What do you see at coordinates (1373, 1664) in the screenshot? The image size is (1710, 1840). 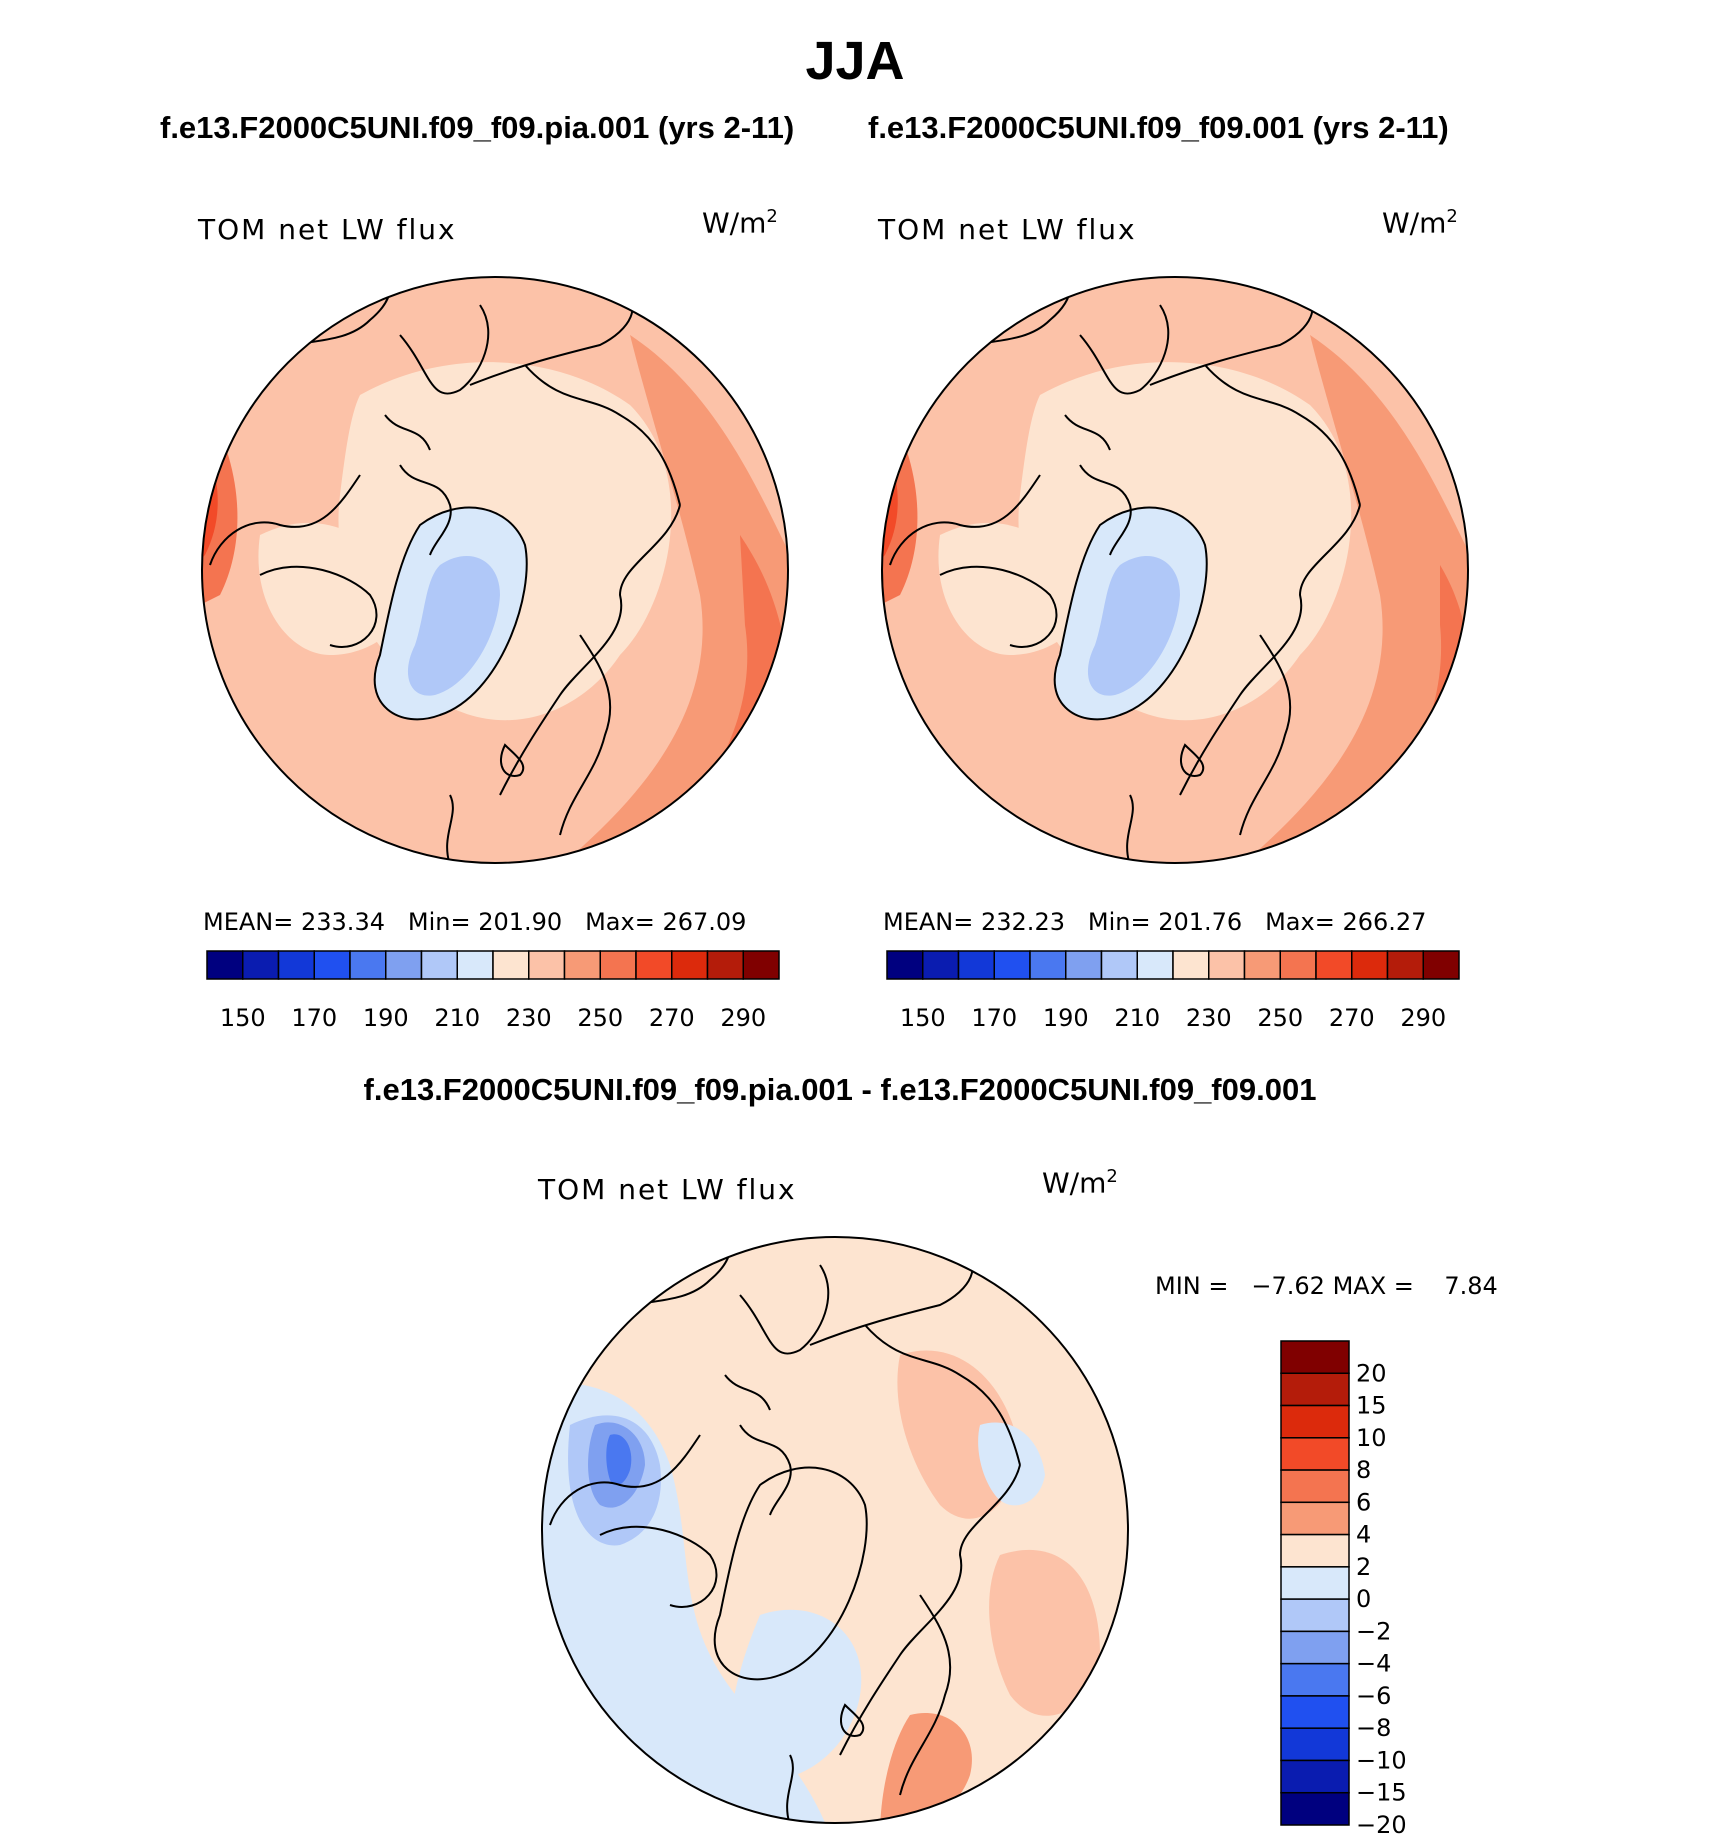 I see `panel3-colorbar-tick-9: −4` at bounding box center [1373, 1664].